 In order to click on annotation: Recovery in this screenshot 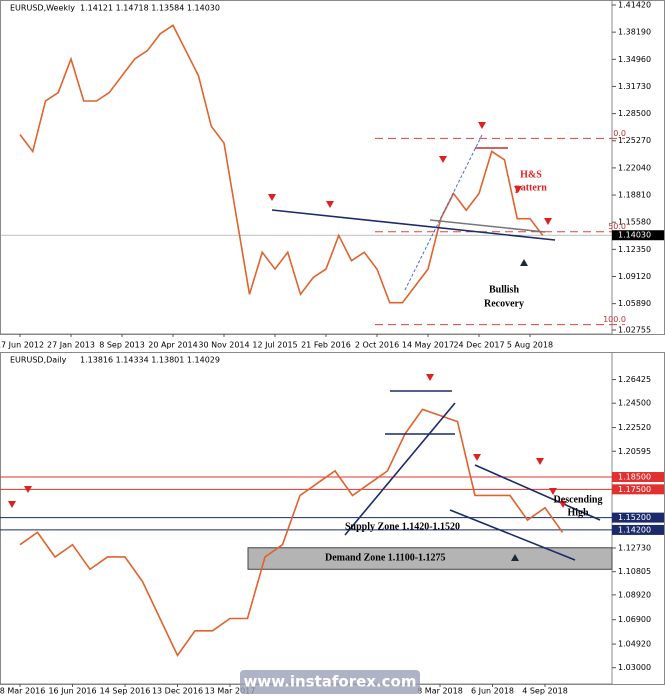, I will do `click(504, 303)`.